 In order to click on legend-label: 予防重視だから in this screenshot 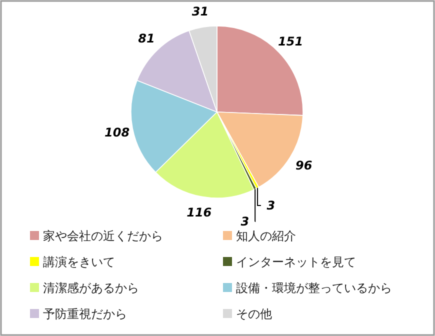, I will do `click(85, 314)`.